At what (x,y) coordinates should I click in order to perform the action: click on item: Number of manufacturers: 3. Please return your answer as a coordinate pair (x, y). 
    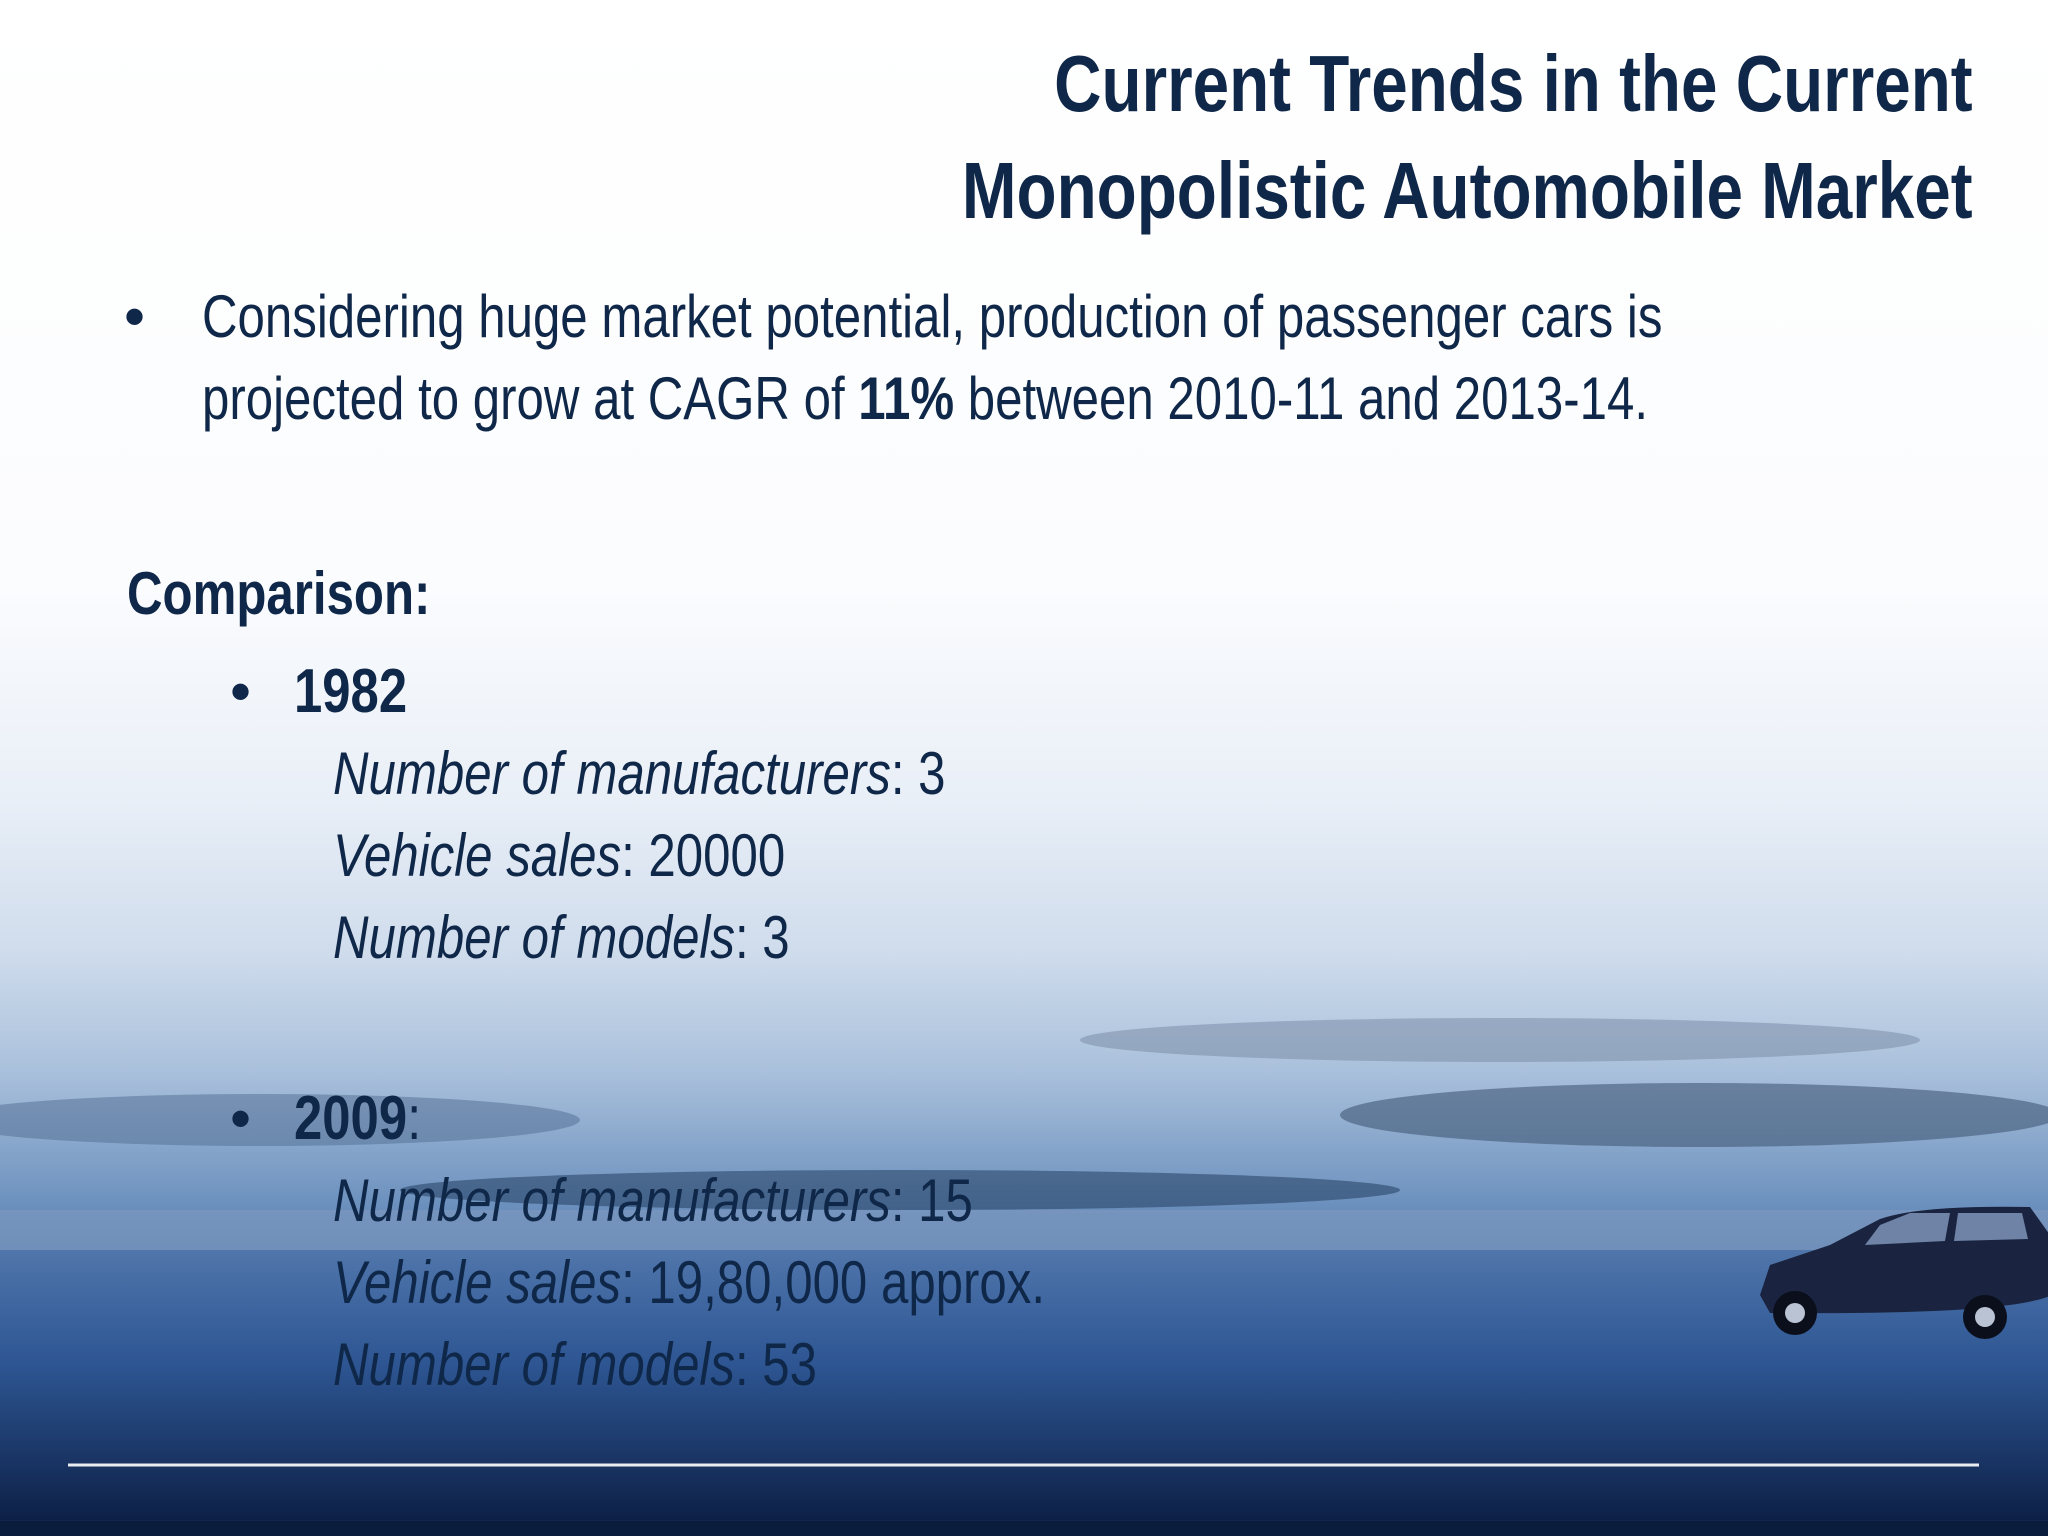
    Looking at the image, I should click on (639, 774).